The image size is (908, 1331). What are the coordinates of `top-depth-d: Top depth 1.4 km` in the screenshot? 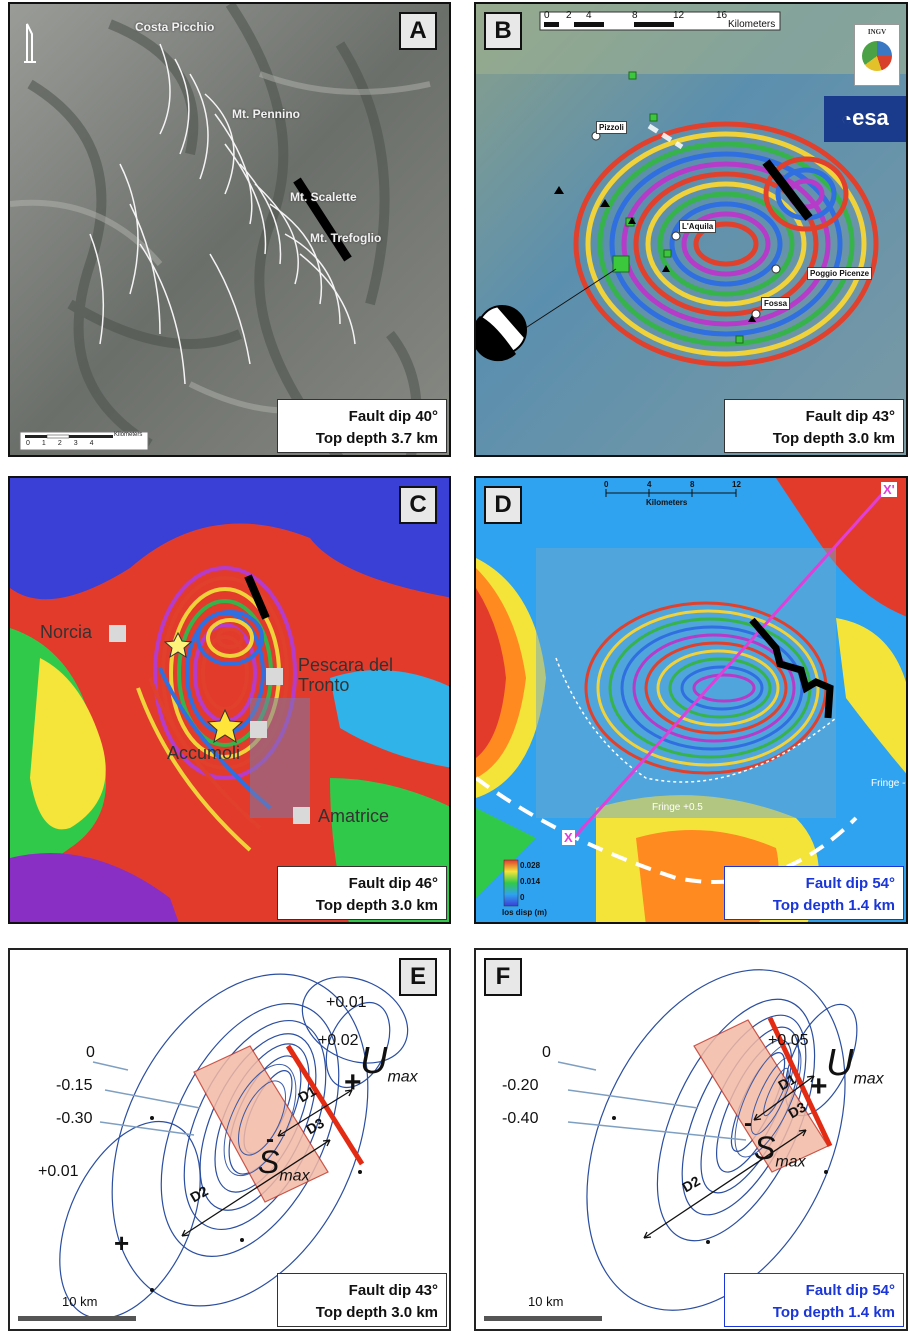 It's located at (833, 905).